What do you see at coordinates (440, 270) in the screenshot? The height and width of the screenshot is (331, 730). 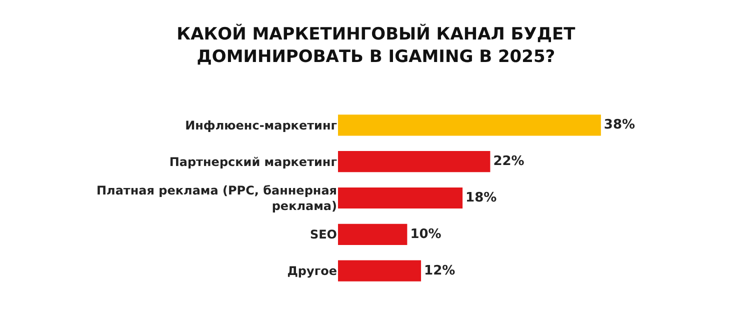 I see `data-label: 12%` at bounding box center [440, 270].